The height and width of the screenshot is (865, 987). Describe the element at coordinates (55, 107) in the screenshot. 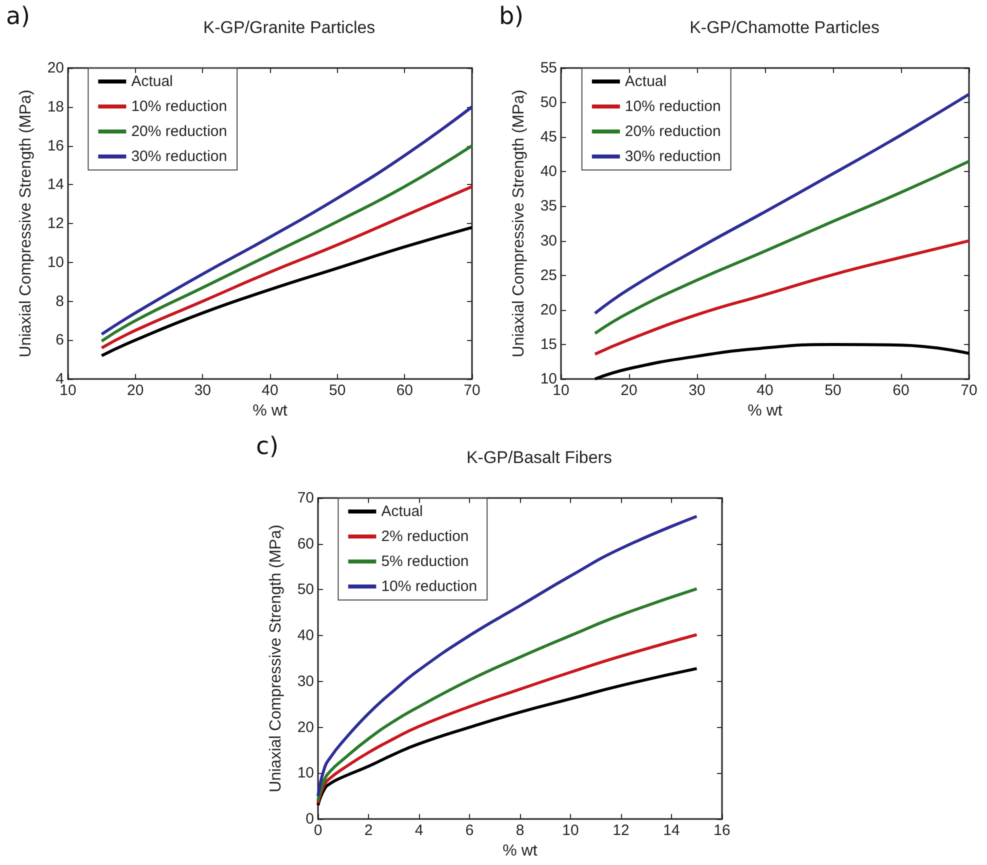

I see `y-tick-label: 18` at that location.